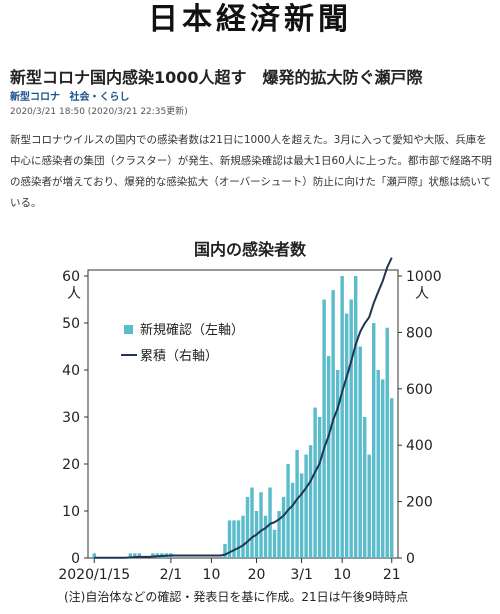  Describe the element at coordinates (236, 597) in the screenshot. I see `chart-footnote: (注)自治体などの確認・発表日を基に作成。21日は午後9時時点` at that location.